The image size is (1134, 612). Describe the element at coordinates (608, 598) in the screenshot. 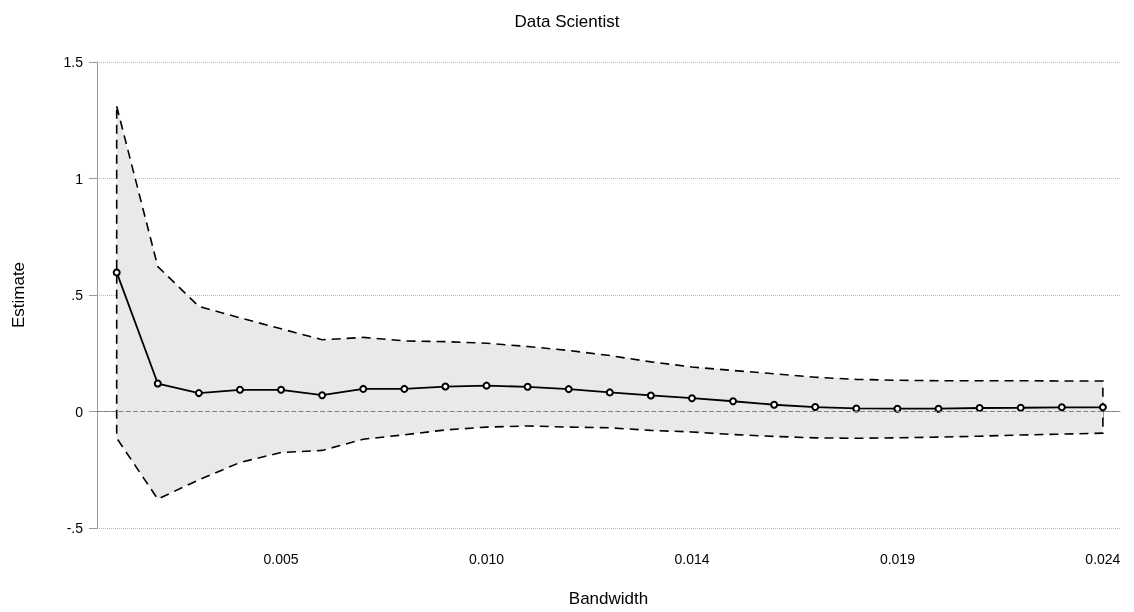

I see `x-axis-title: Bandwidth` at that location.